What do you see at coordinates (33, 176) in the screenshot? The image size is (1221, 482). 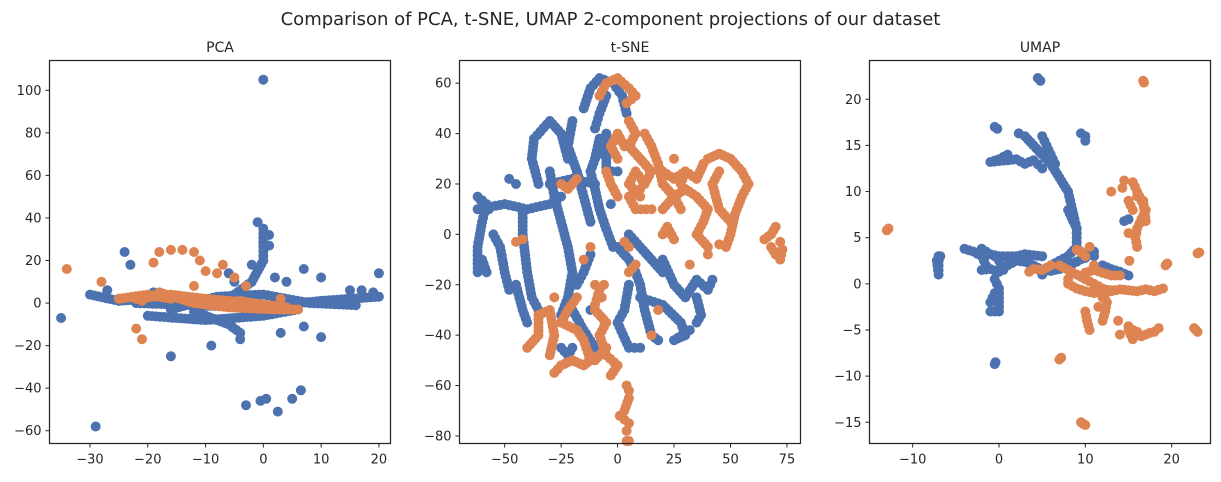 I see `pca-ytick-label: 60` at bounding box center [33, 176].